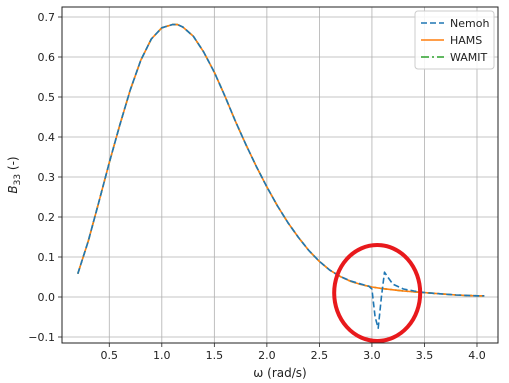 The width and height of the screenshot is (509, 383). Describe the element at coordinates (47, 257) in the screenshot. I see `y-tick-label: 0.1` at that location.